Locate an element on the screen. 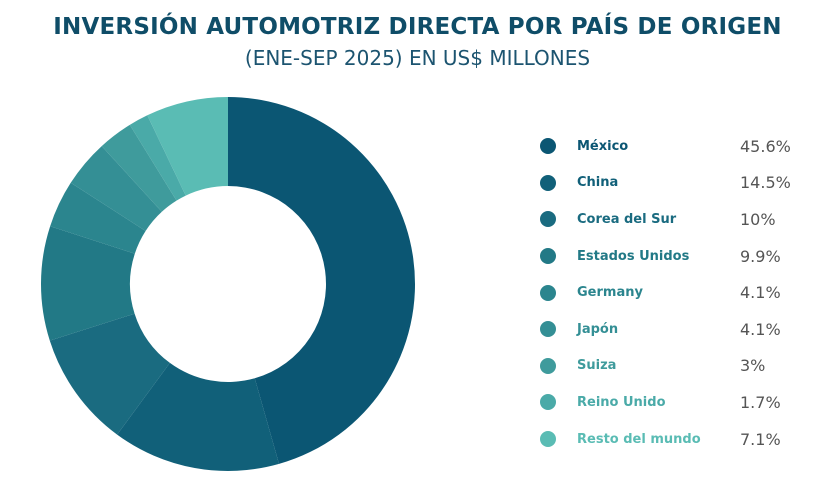 The width and height of the screenshot is (835, 497). legend-item: Japón 4.1% is located at coordinates (675, 329).